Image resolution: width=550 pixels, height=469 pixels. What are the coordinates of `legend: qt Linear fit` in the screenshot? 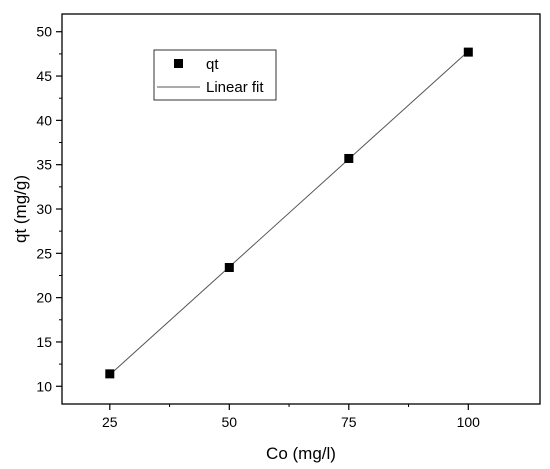 It's located at (215, 75).